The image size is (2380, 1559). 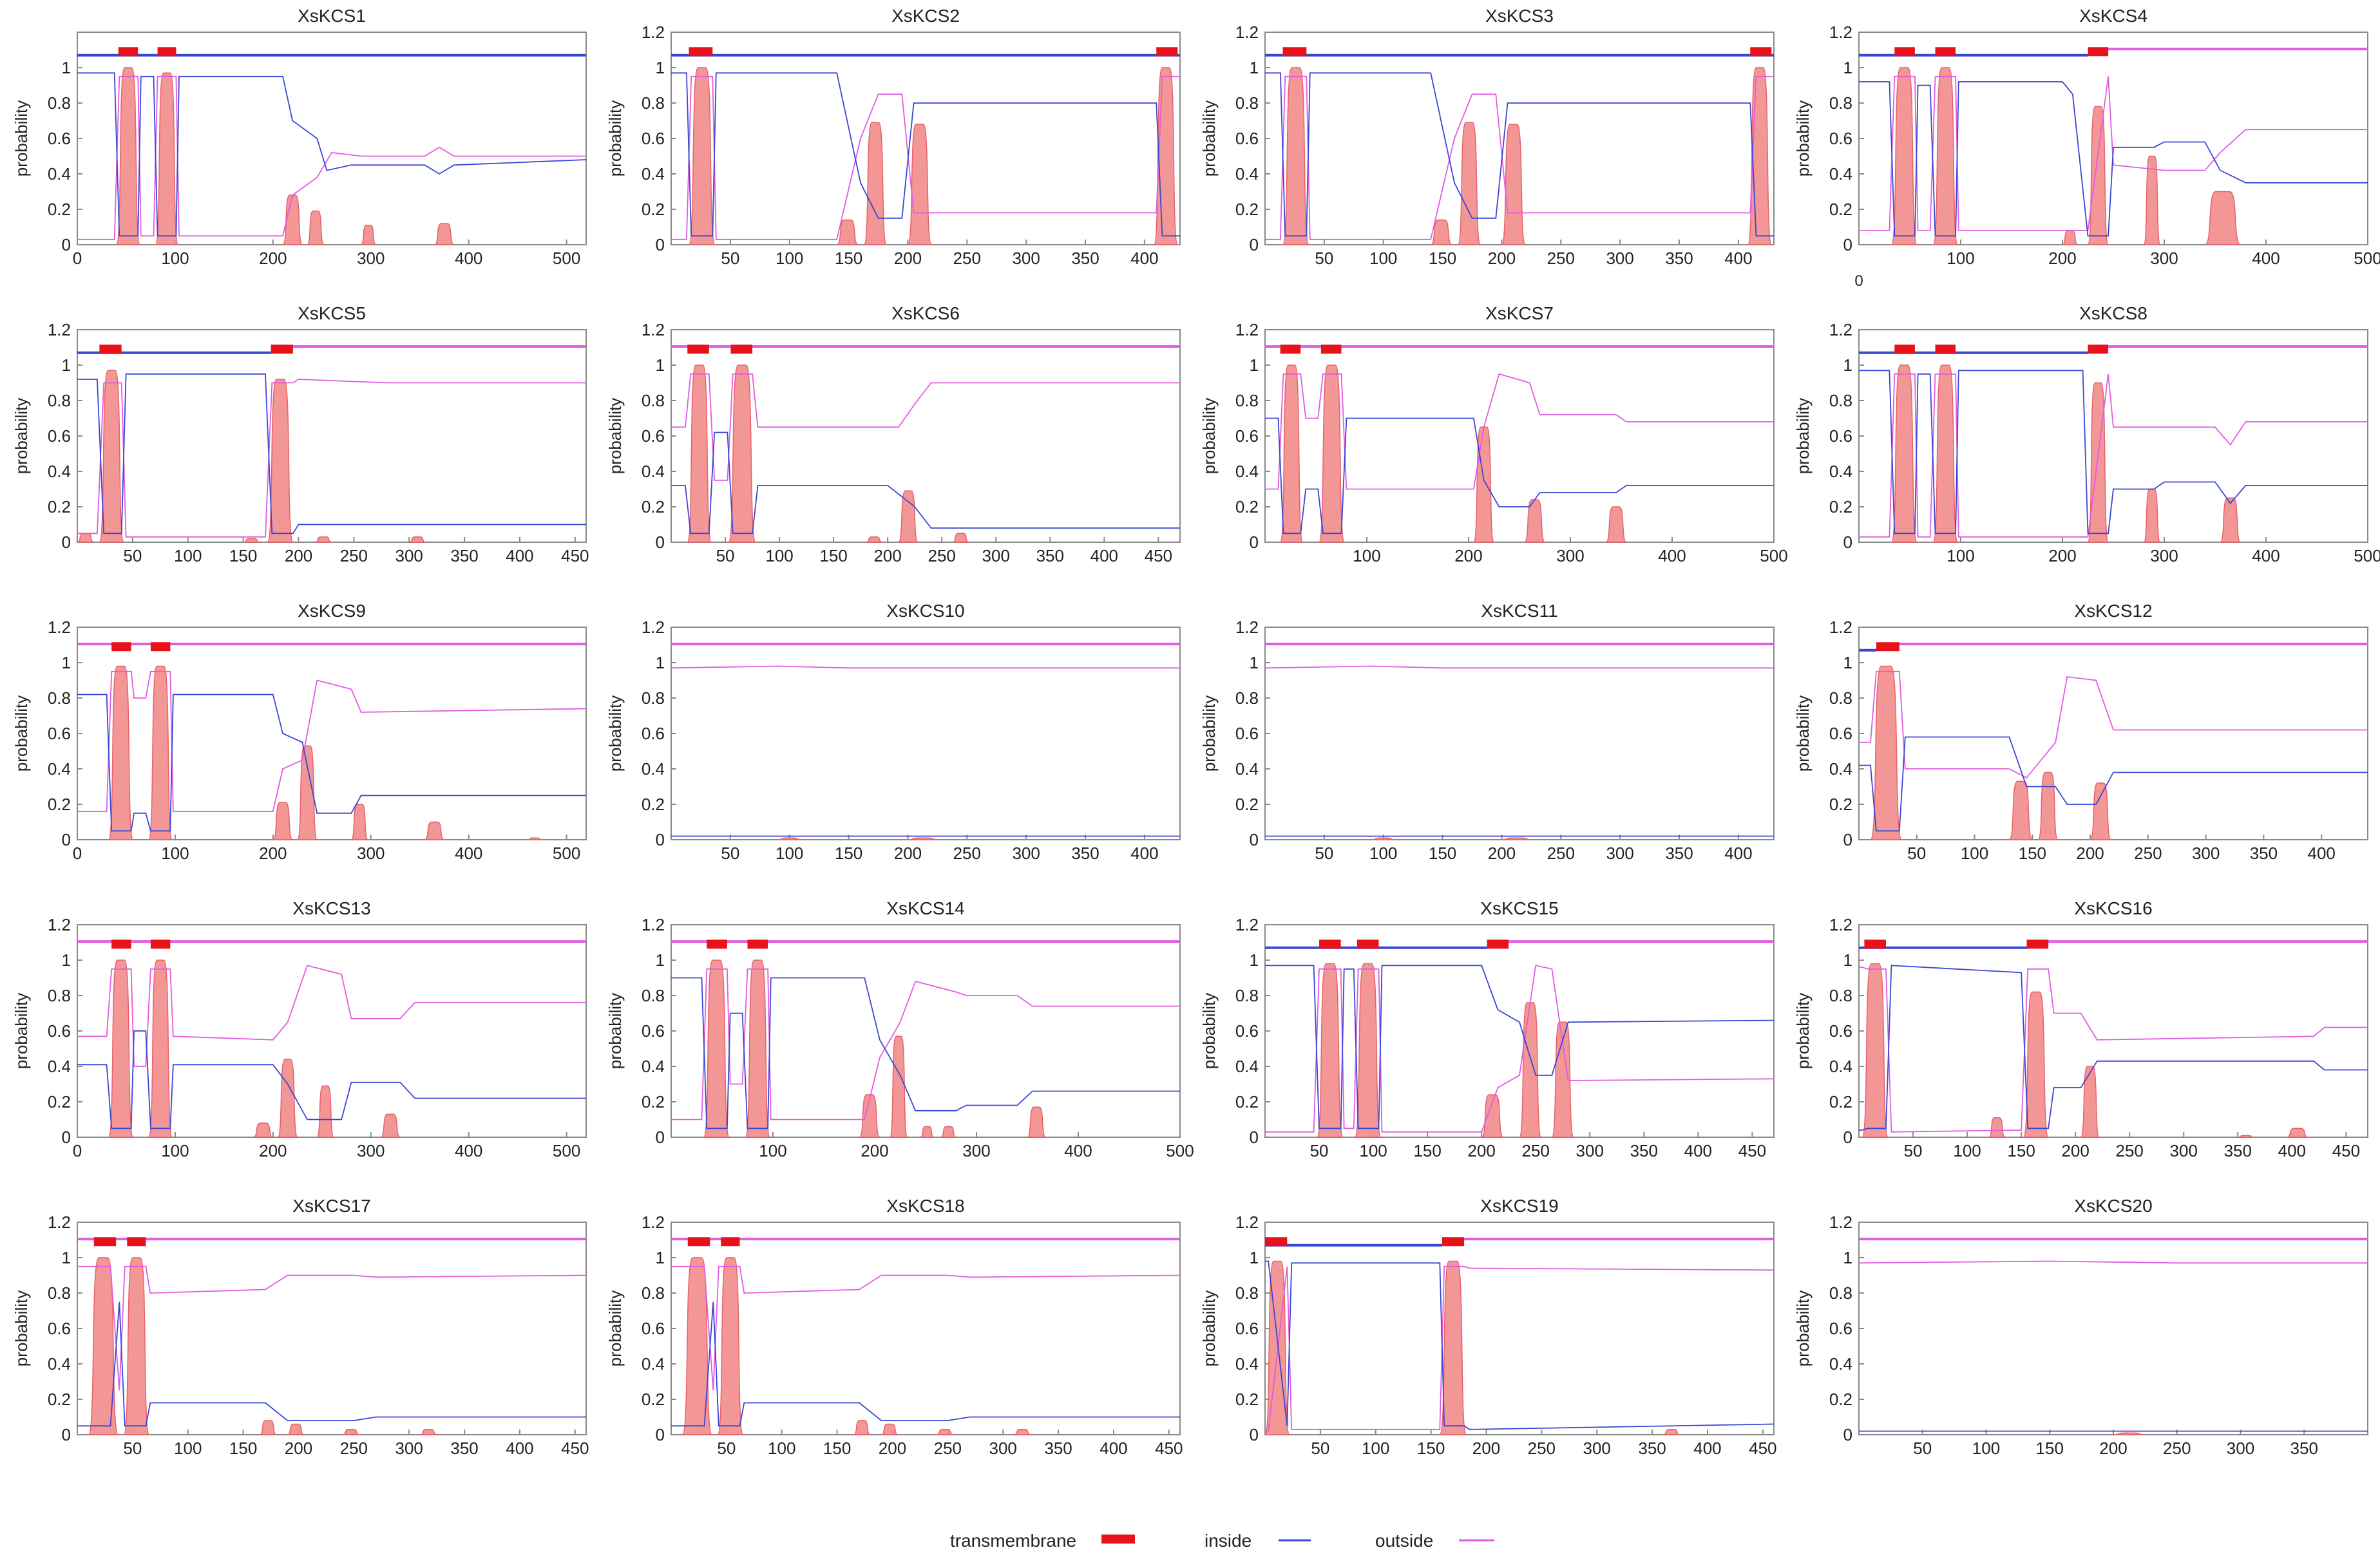 I want to click on panel-title: XsKCS10, so click(x=925, y=611).